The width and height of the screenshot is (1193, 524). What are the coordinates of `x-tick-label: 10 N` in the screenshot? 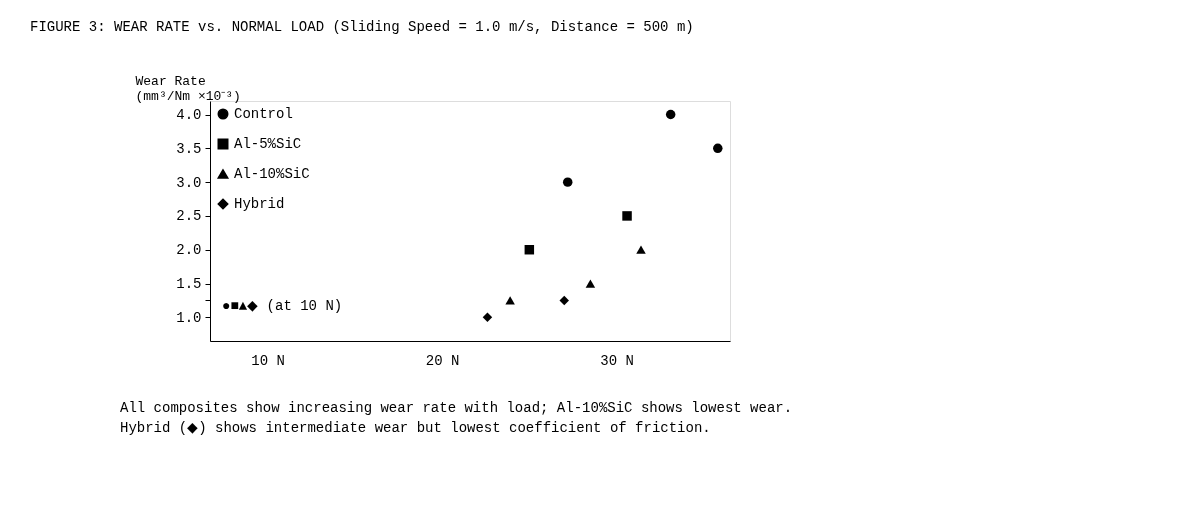 It's located at (268, 360).